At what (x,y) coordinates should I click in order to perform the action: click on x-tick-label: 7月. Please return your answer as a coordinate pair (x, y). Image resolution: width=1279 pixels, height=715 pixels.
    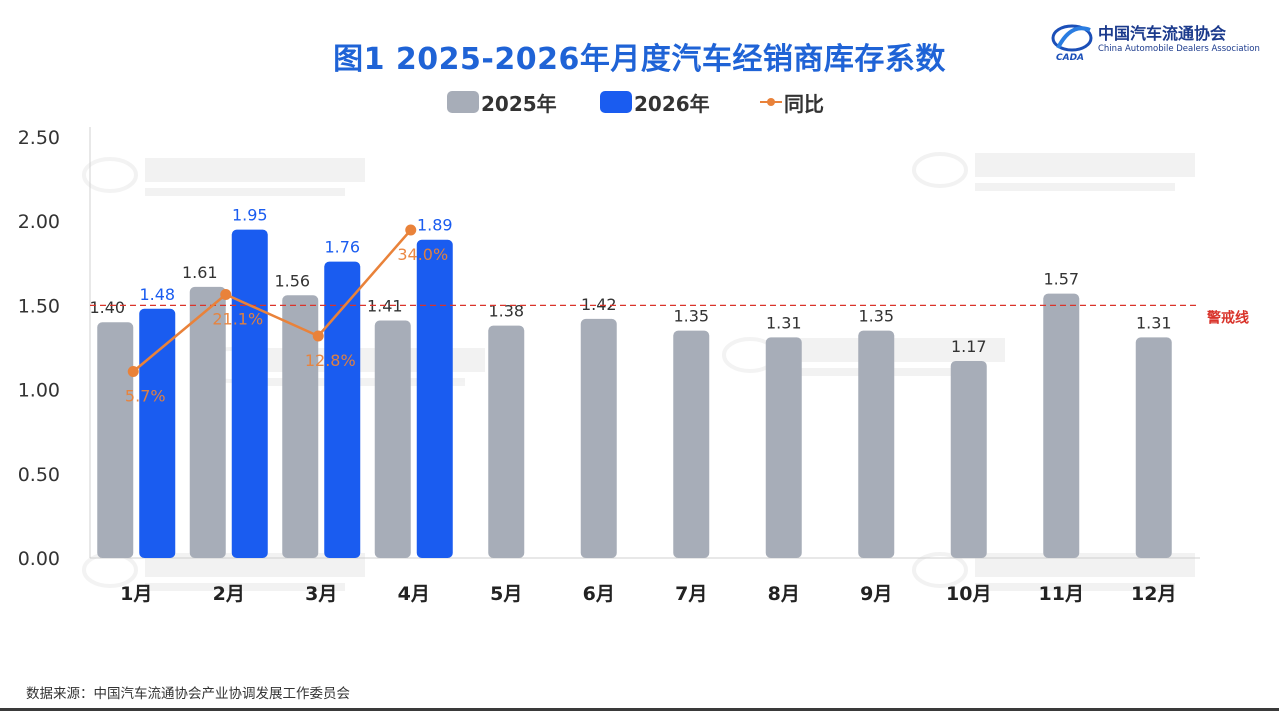
    Looking at the image, I should click on (691, 594).